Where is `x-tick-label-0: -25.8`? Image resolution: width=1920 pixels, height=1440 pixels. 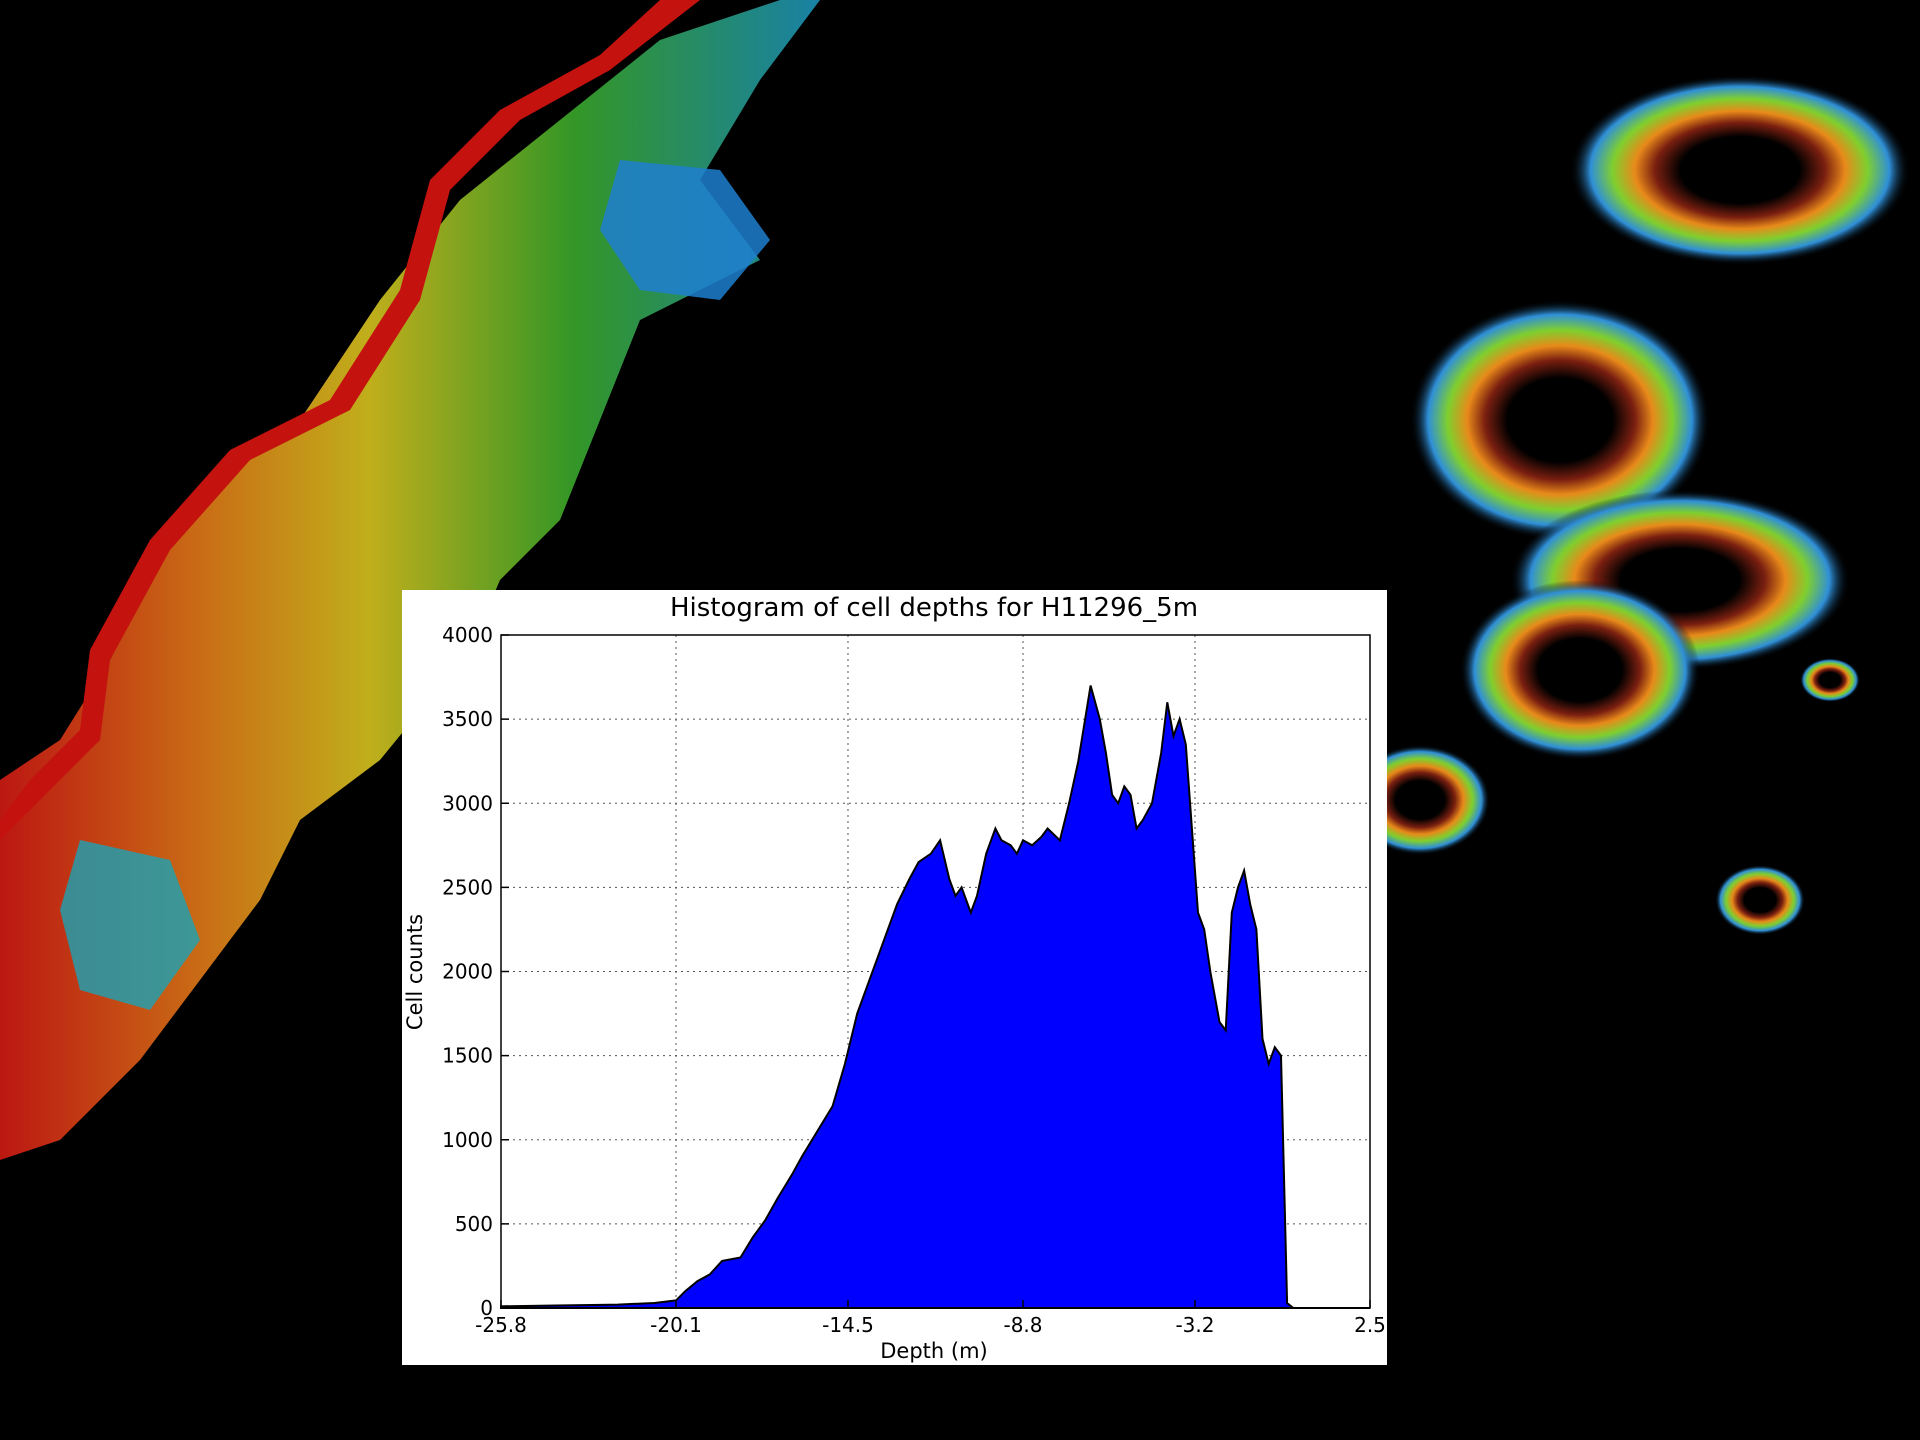
x-tick-label-0: -25.8 is located at coordinates (501, 1325).